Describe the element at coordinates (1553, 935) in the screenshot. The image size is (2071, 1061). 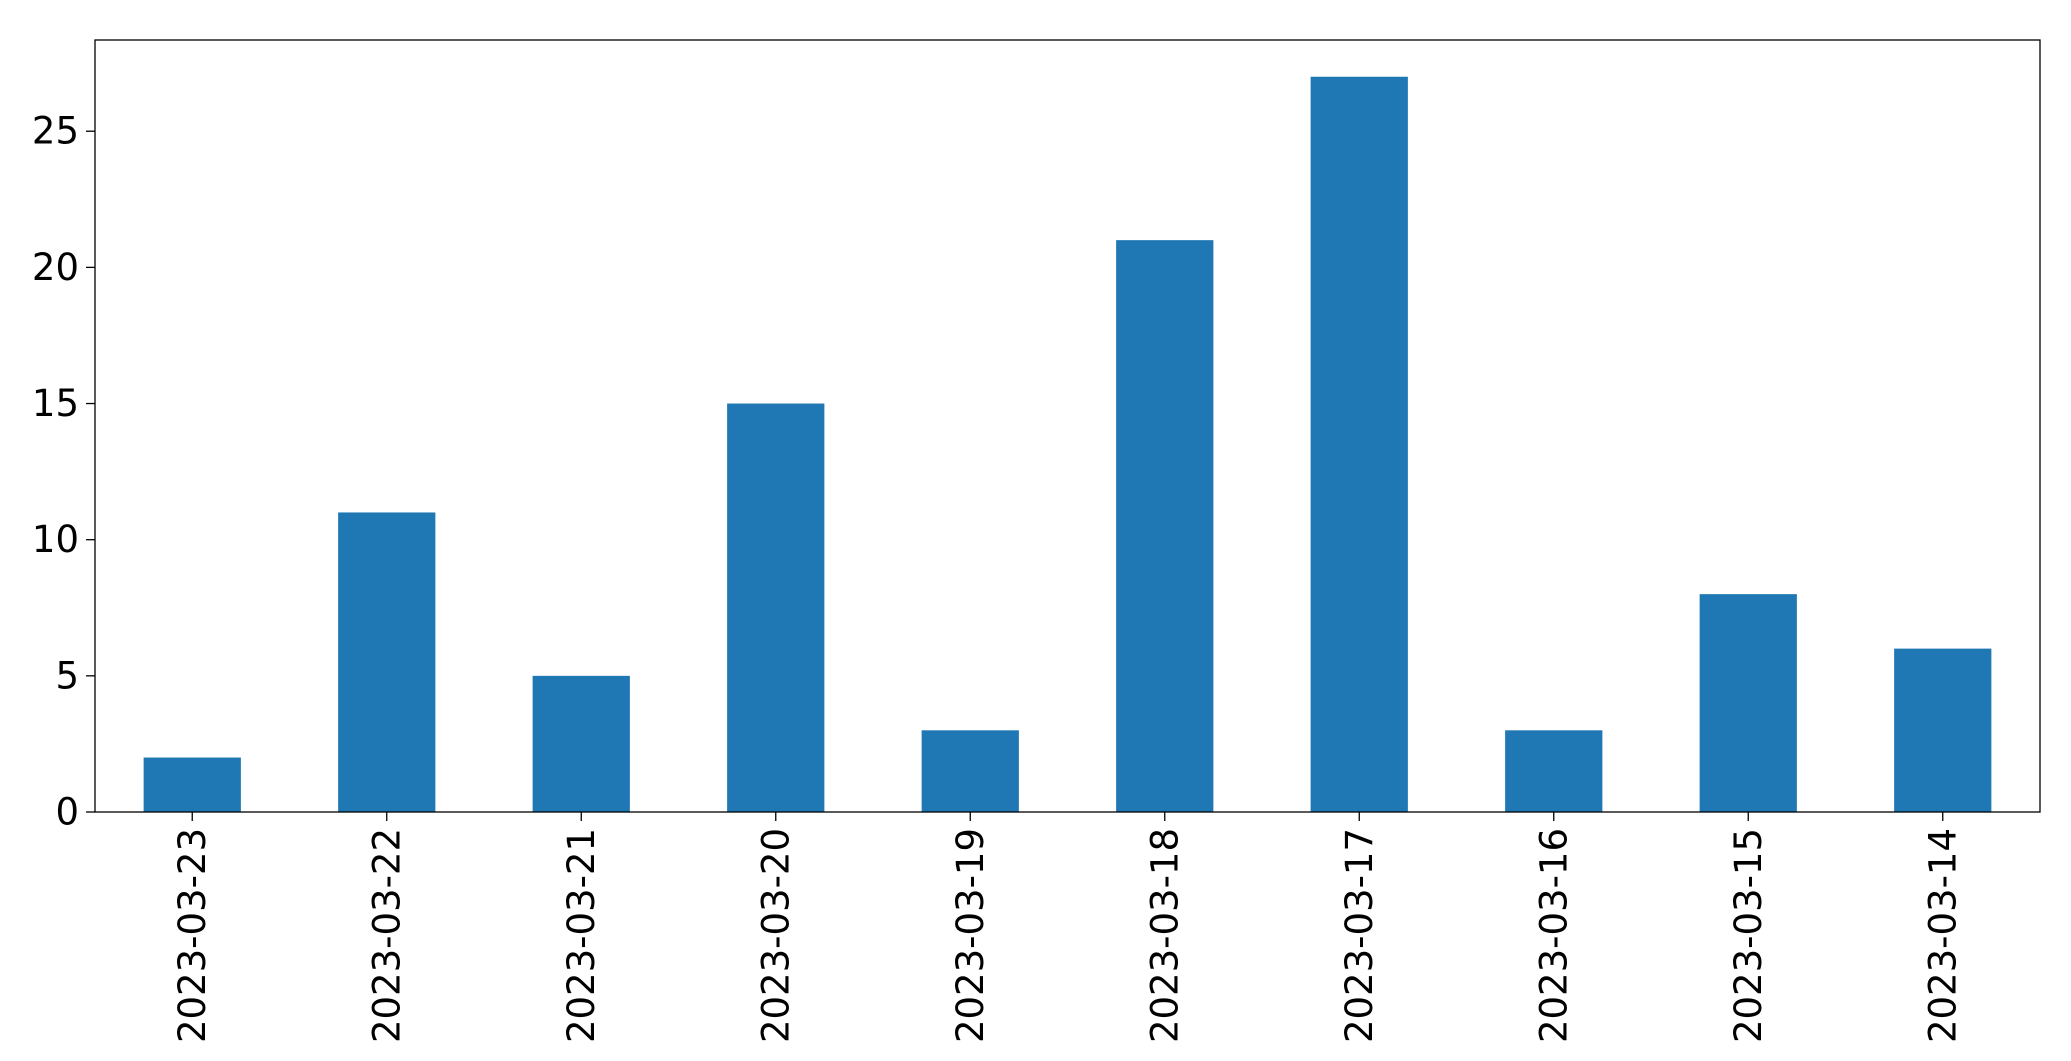
I see `x-tick-label: 2023-03-16` at that location.